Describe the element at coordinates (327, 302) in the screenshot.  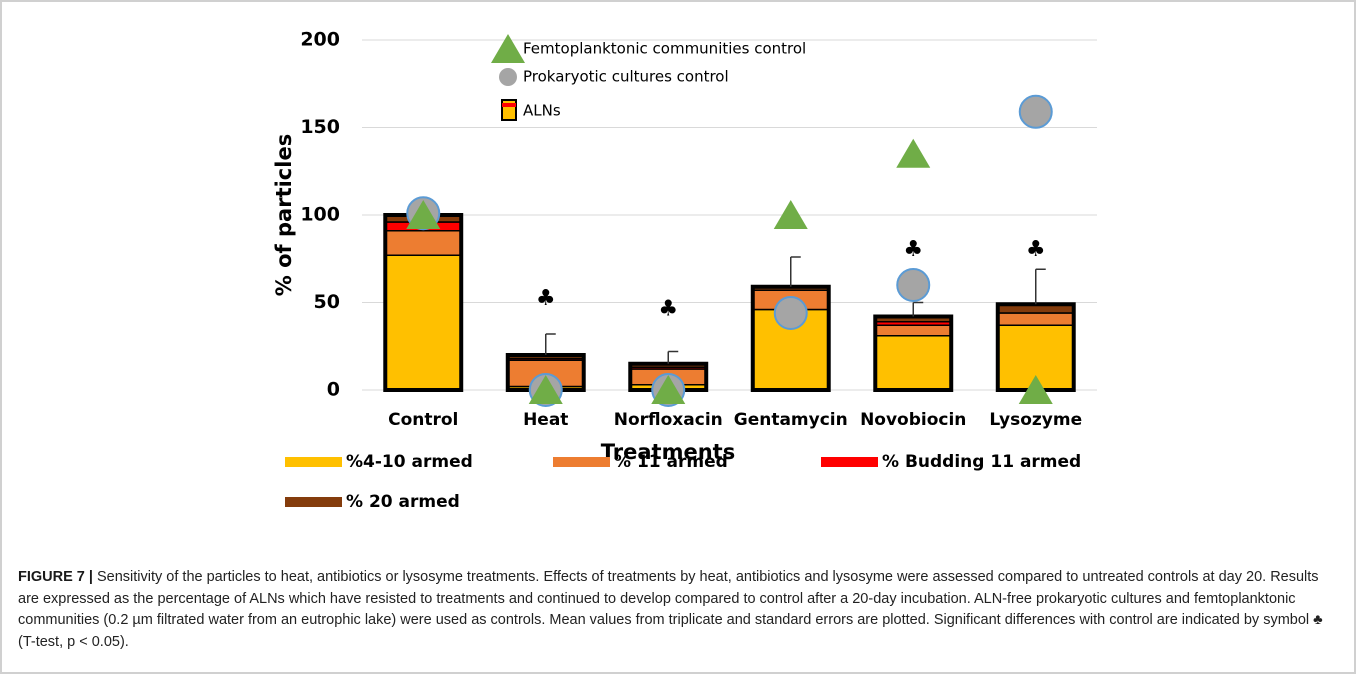
I see `y-tick-label: 50` at that location.